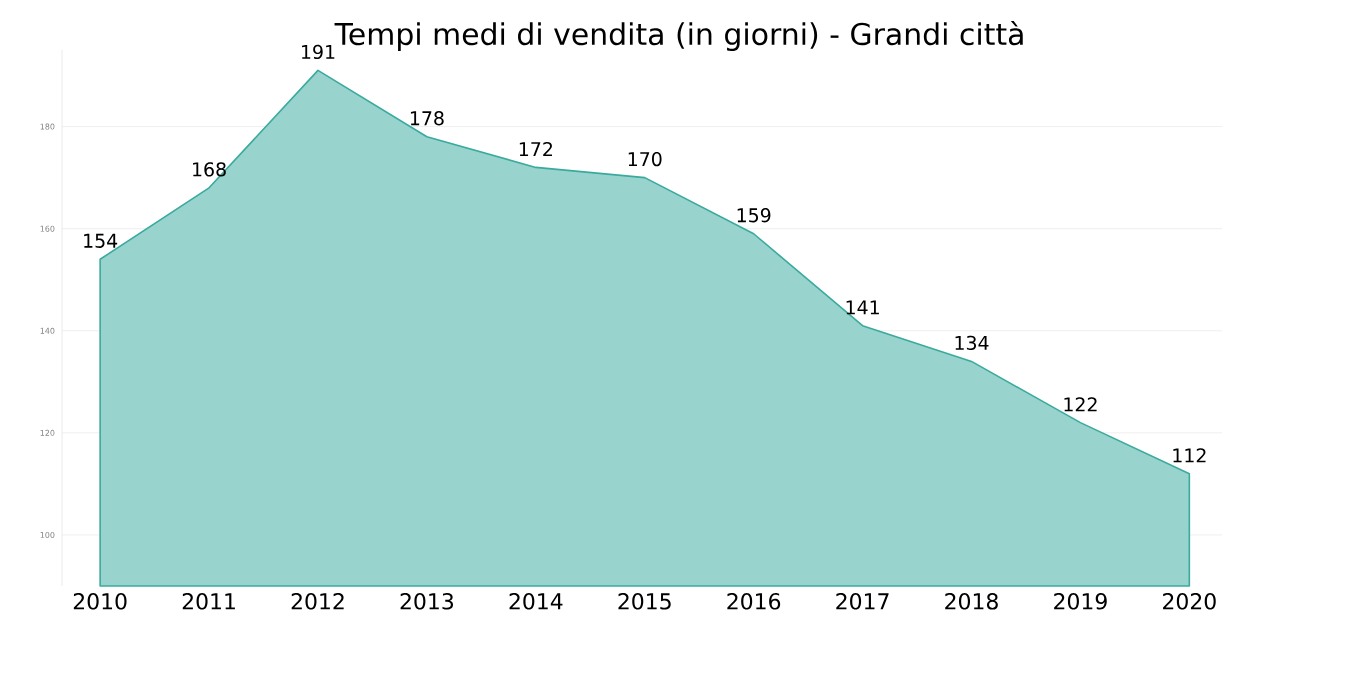  I want to click on x-tick-label: 2016, so click(754, 601).